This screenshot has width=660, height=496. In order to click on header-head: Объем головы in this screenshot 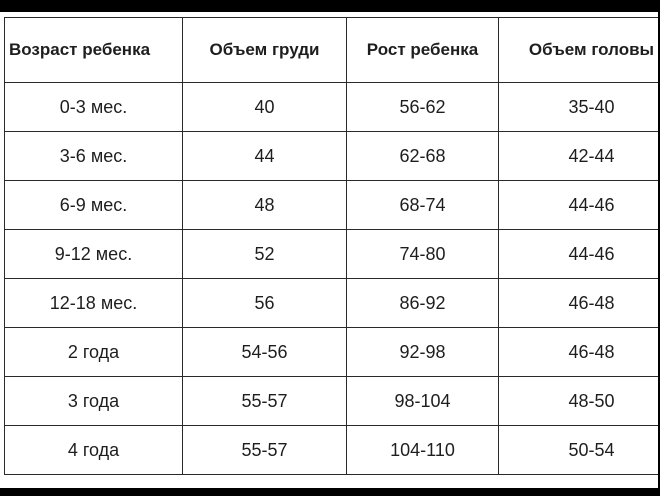, I will do `click(579, 50)`.